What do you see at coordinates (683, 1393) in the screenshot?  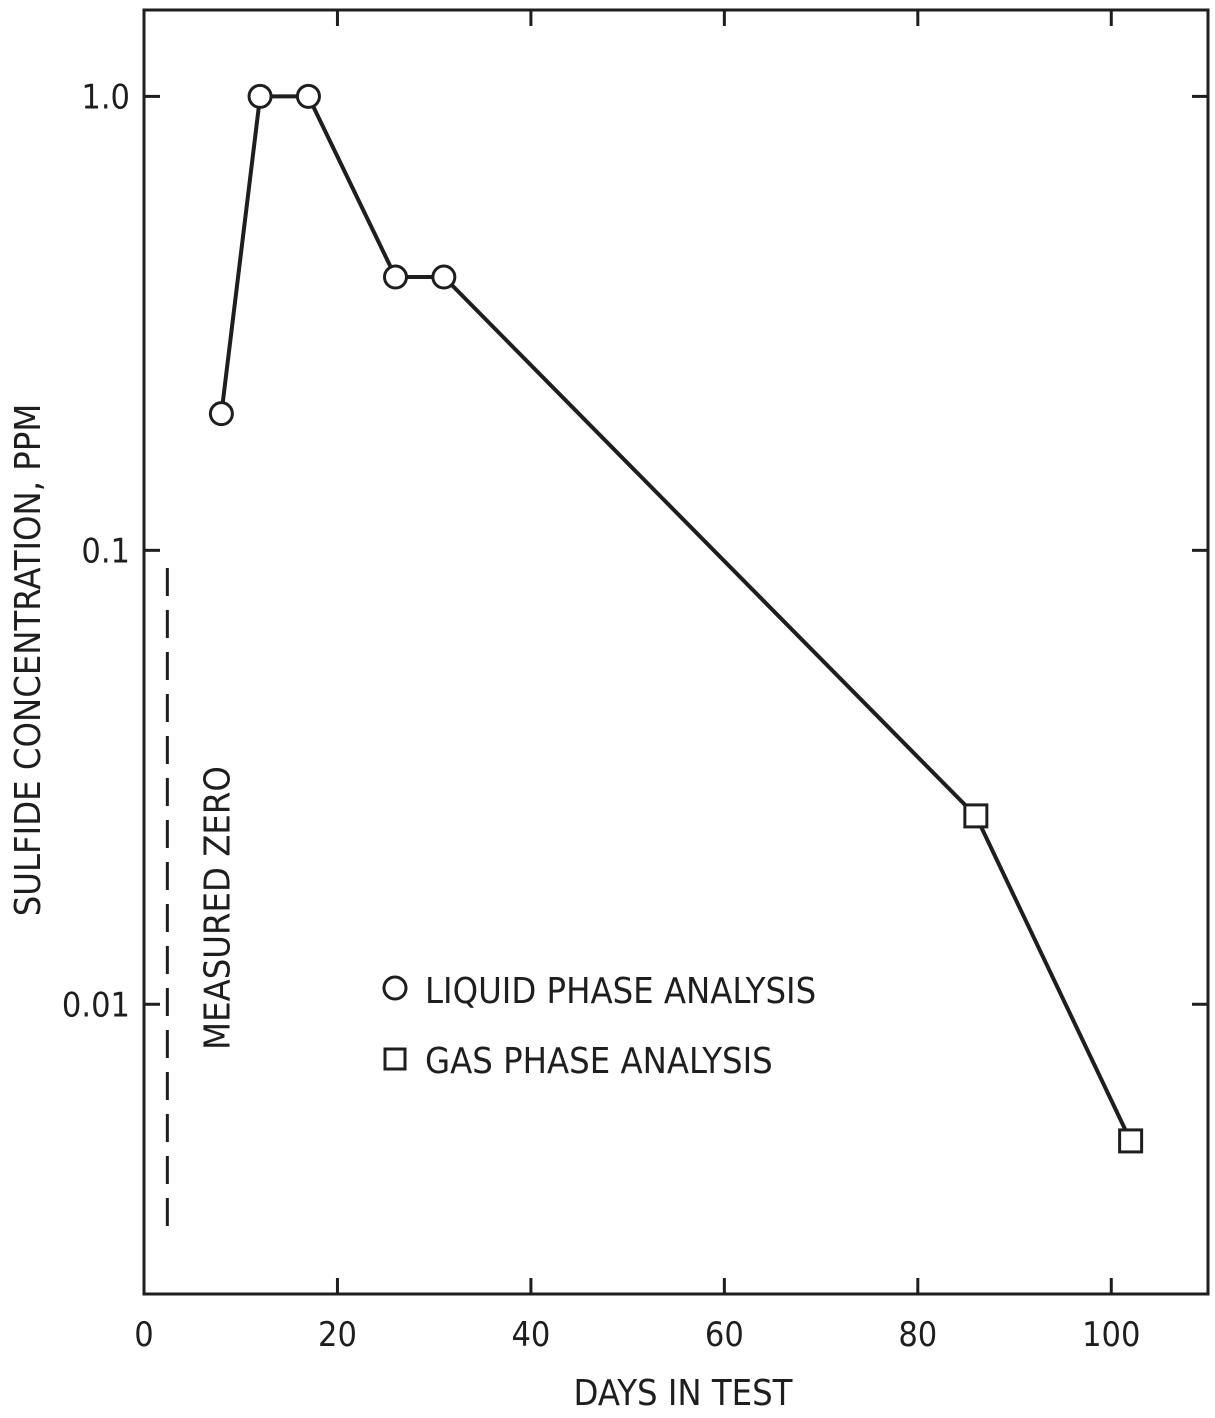 I see `x-axis-label: DAYS IN TEST` at bounding box center [683, 1393].